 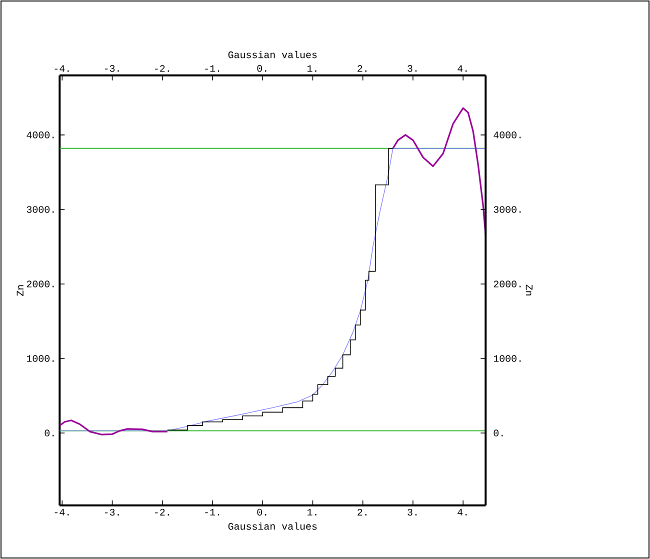 What do you see at coordinates (212, 512) in the screenshot?
I see `x-tick-label: -1.` at bounding box center [212, 512].